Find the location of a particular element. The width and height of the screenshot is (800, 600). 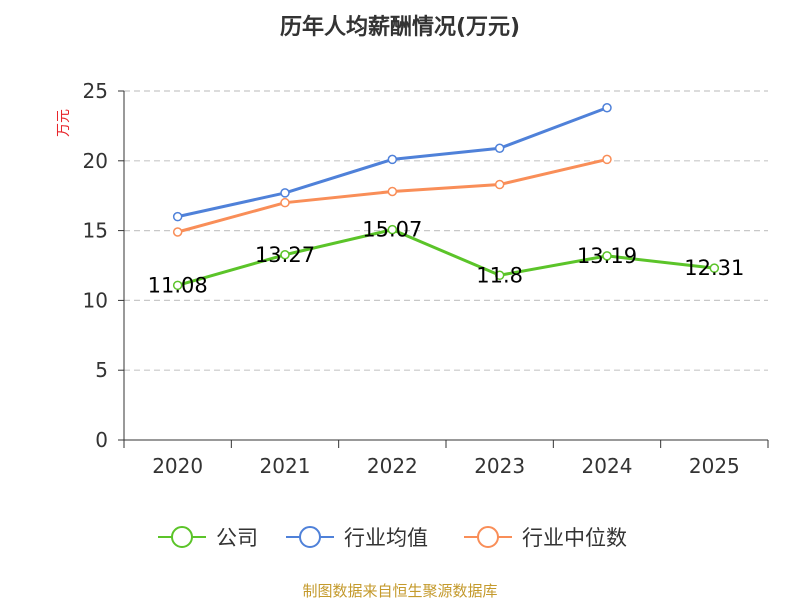

data-label: 11.8 is located at coordinates (499, 275).